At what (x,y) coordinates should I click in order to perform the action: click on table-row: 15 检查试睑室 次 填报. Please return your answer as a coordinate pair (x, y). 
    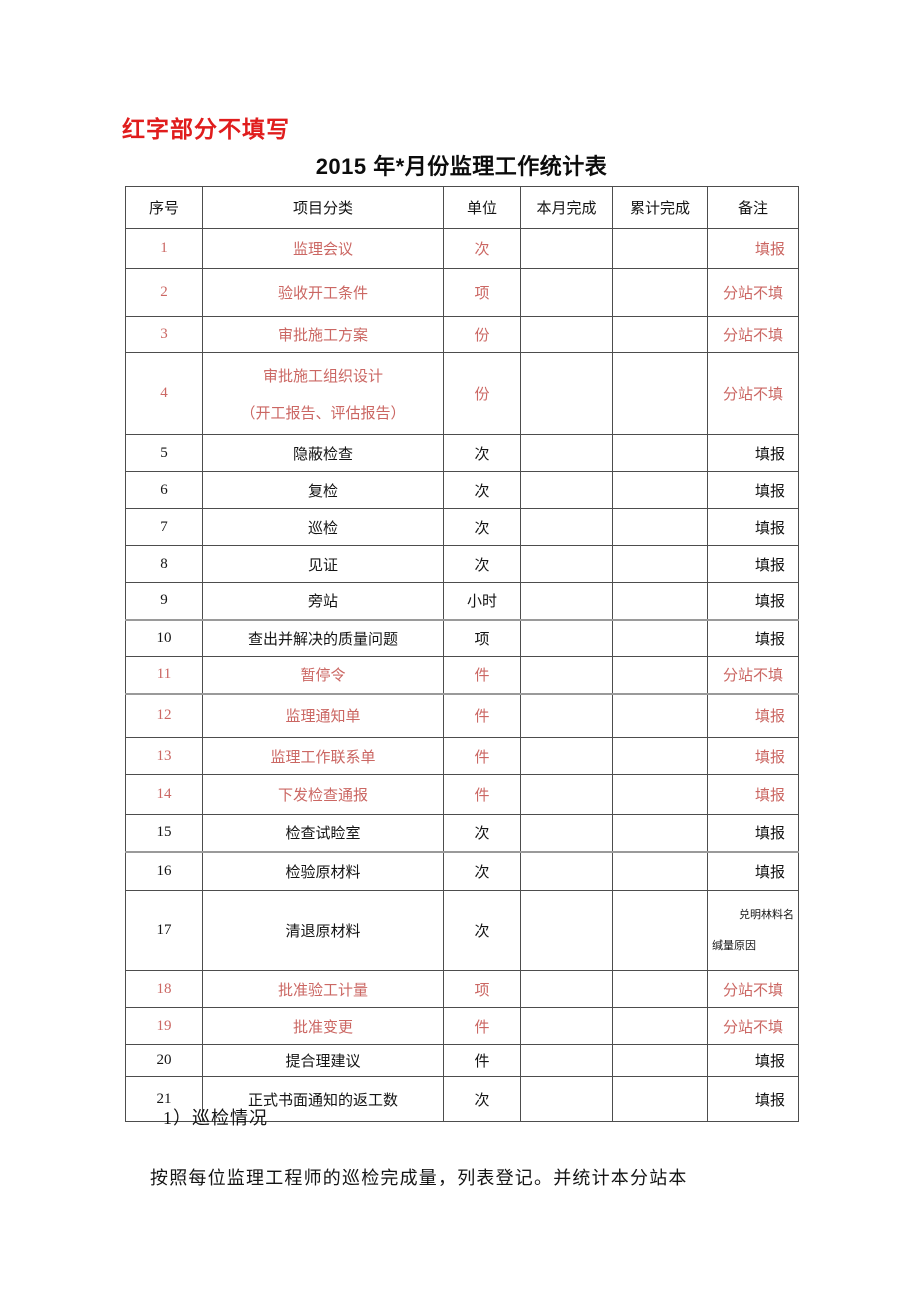
    Looking at the image, I should click on (462, 833).